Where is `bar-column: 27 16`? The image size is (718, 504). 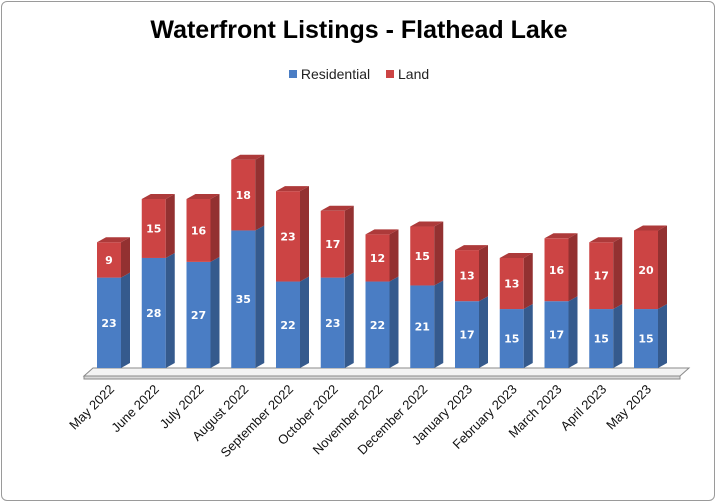
bar-column: 27 16 is located at coordinates (203, 281).